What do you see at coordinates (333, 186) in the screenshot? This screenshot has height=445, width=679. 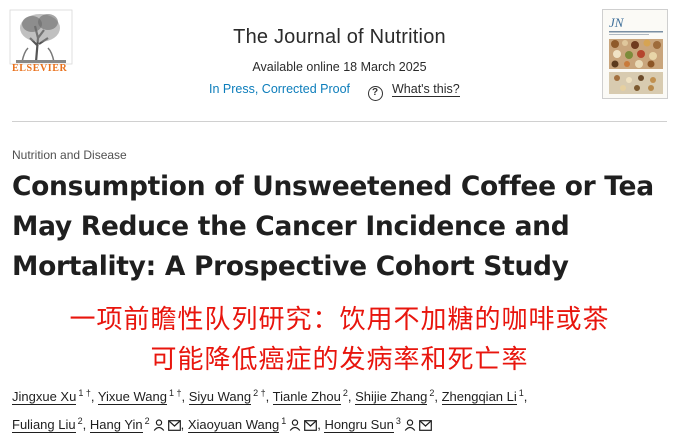 I see `title-line: Consumption of Unsweetened Coffee or Tea` at bounding box center [333, 186].